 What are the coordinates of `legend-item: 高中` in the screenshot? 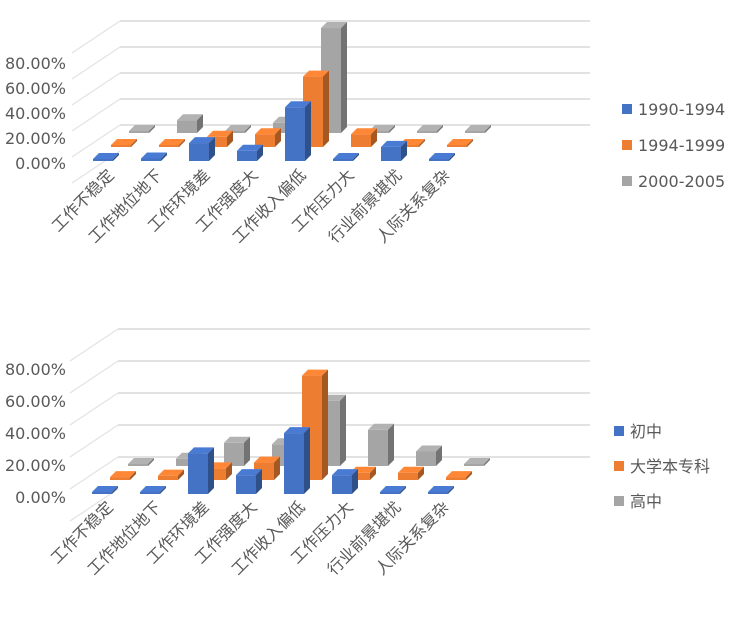 It's located at (638, 501).